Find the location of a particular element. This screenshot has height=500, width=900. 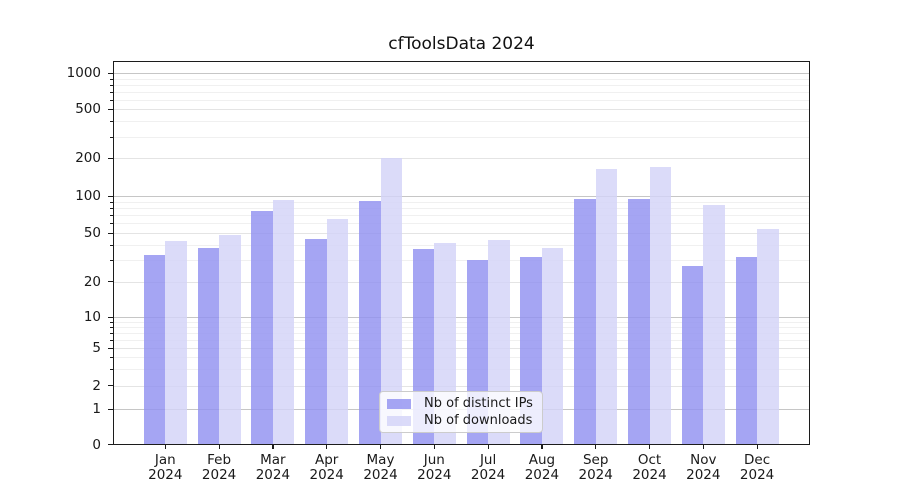

y-tick-label-10: 10 is located at coordinates (92, 317).